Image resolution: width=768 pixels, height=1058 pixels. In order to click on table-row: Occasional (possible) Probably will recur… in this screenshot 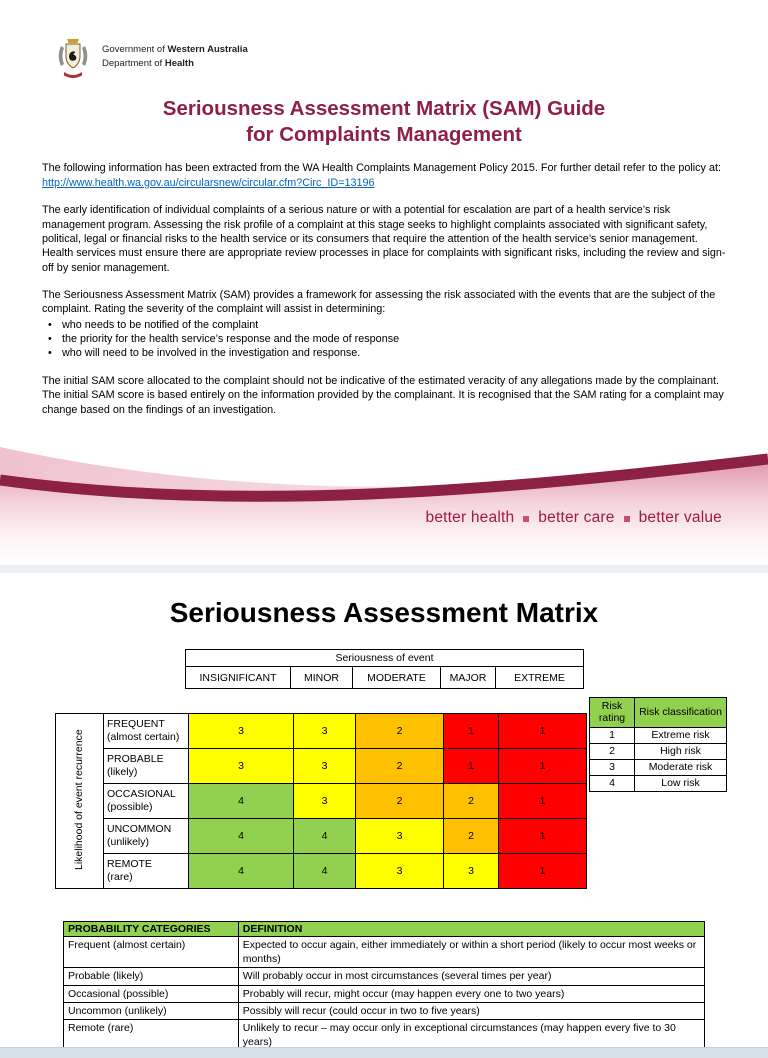, I will do `click(384, 993)`.